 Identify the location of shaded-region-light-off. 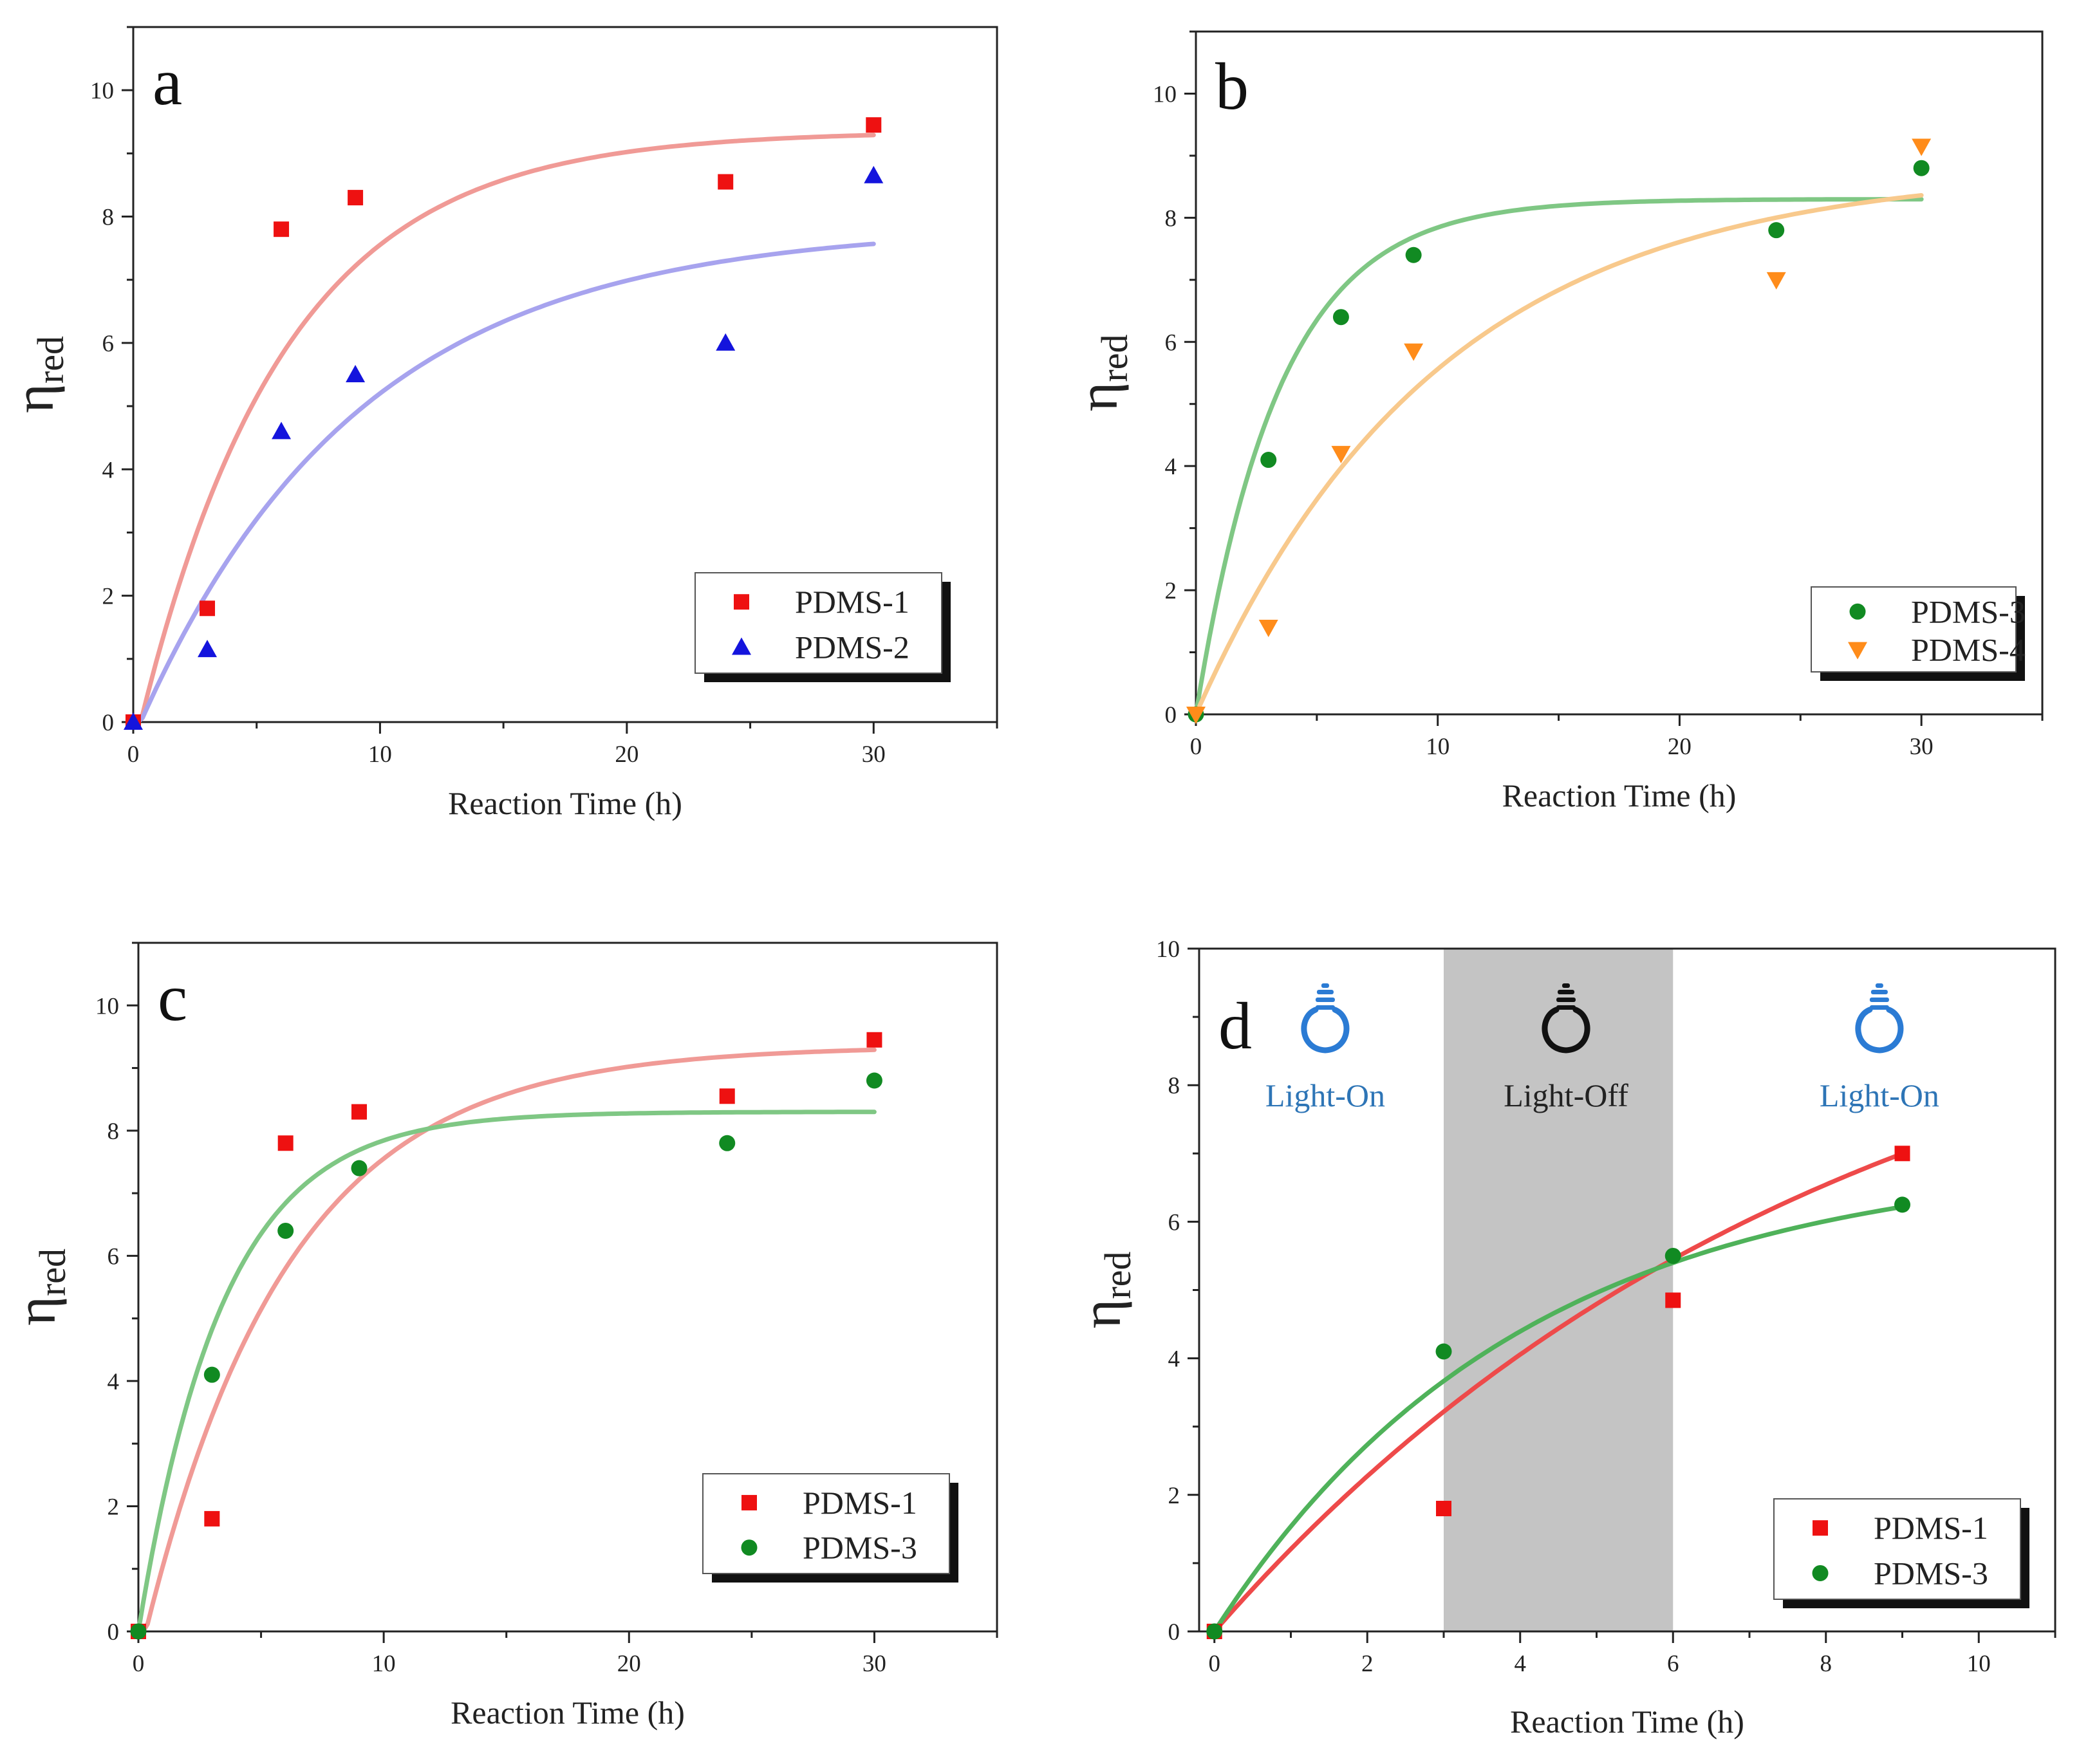
(1559, 1290).